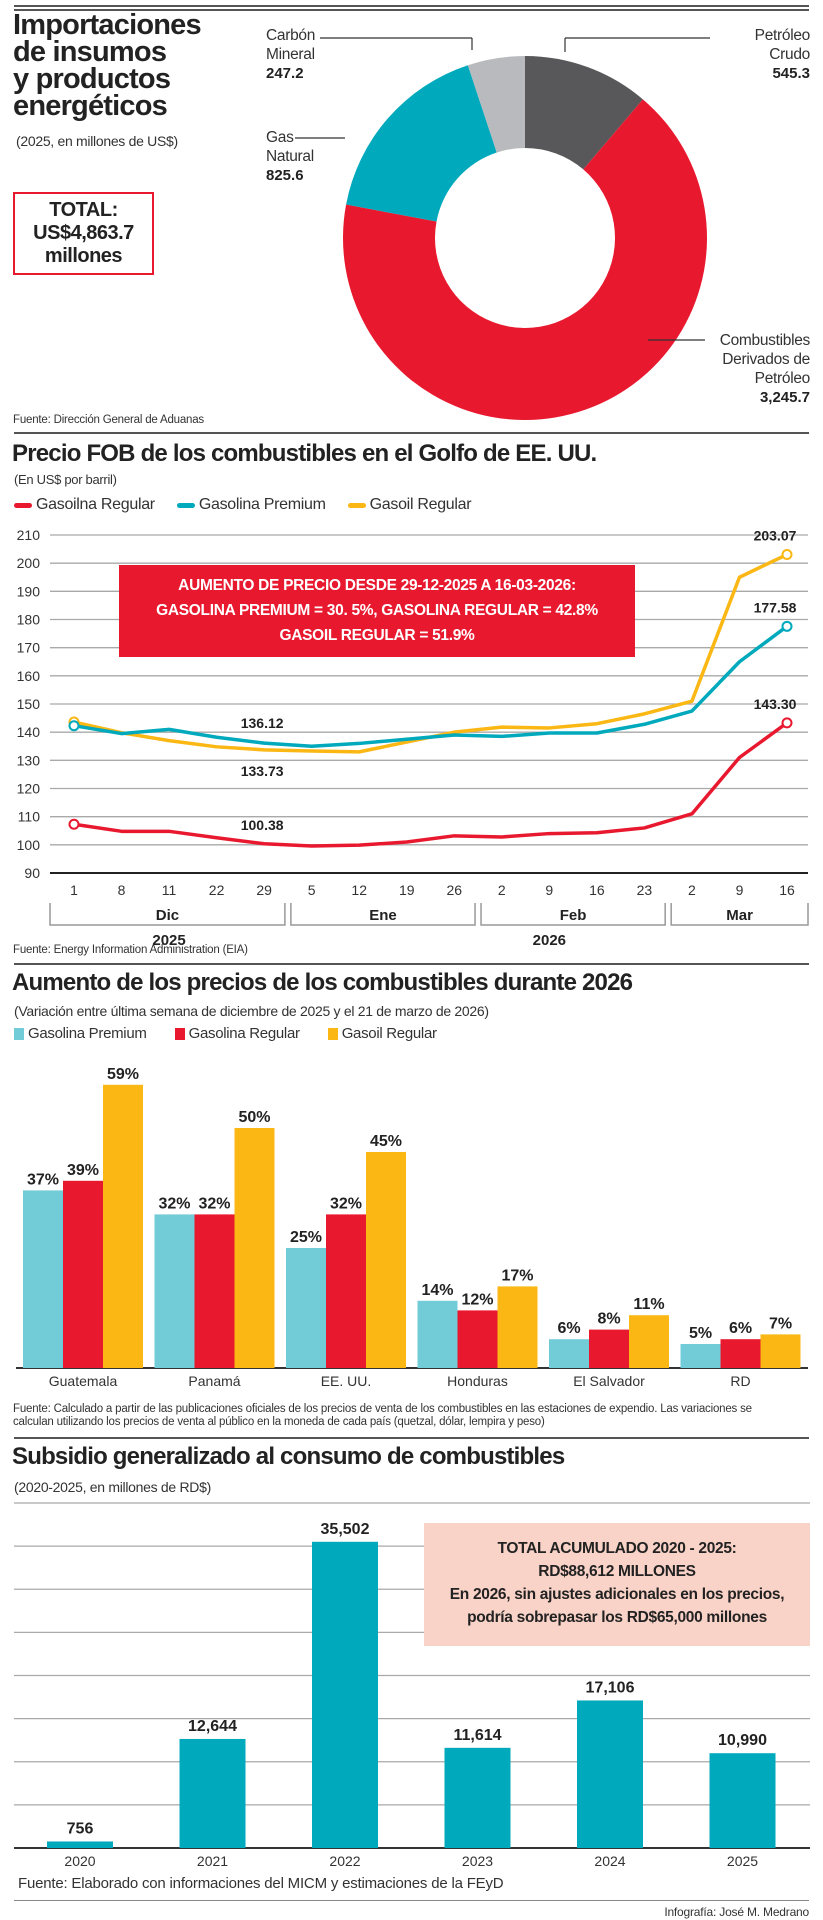 The height and width of the screenshot is (1920, 823). What do you see at coordinates (254, 1117) in the screenshot?
I see `bar-value-label: 50%` at bounding box center [254, 1117].